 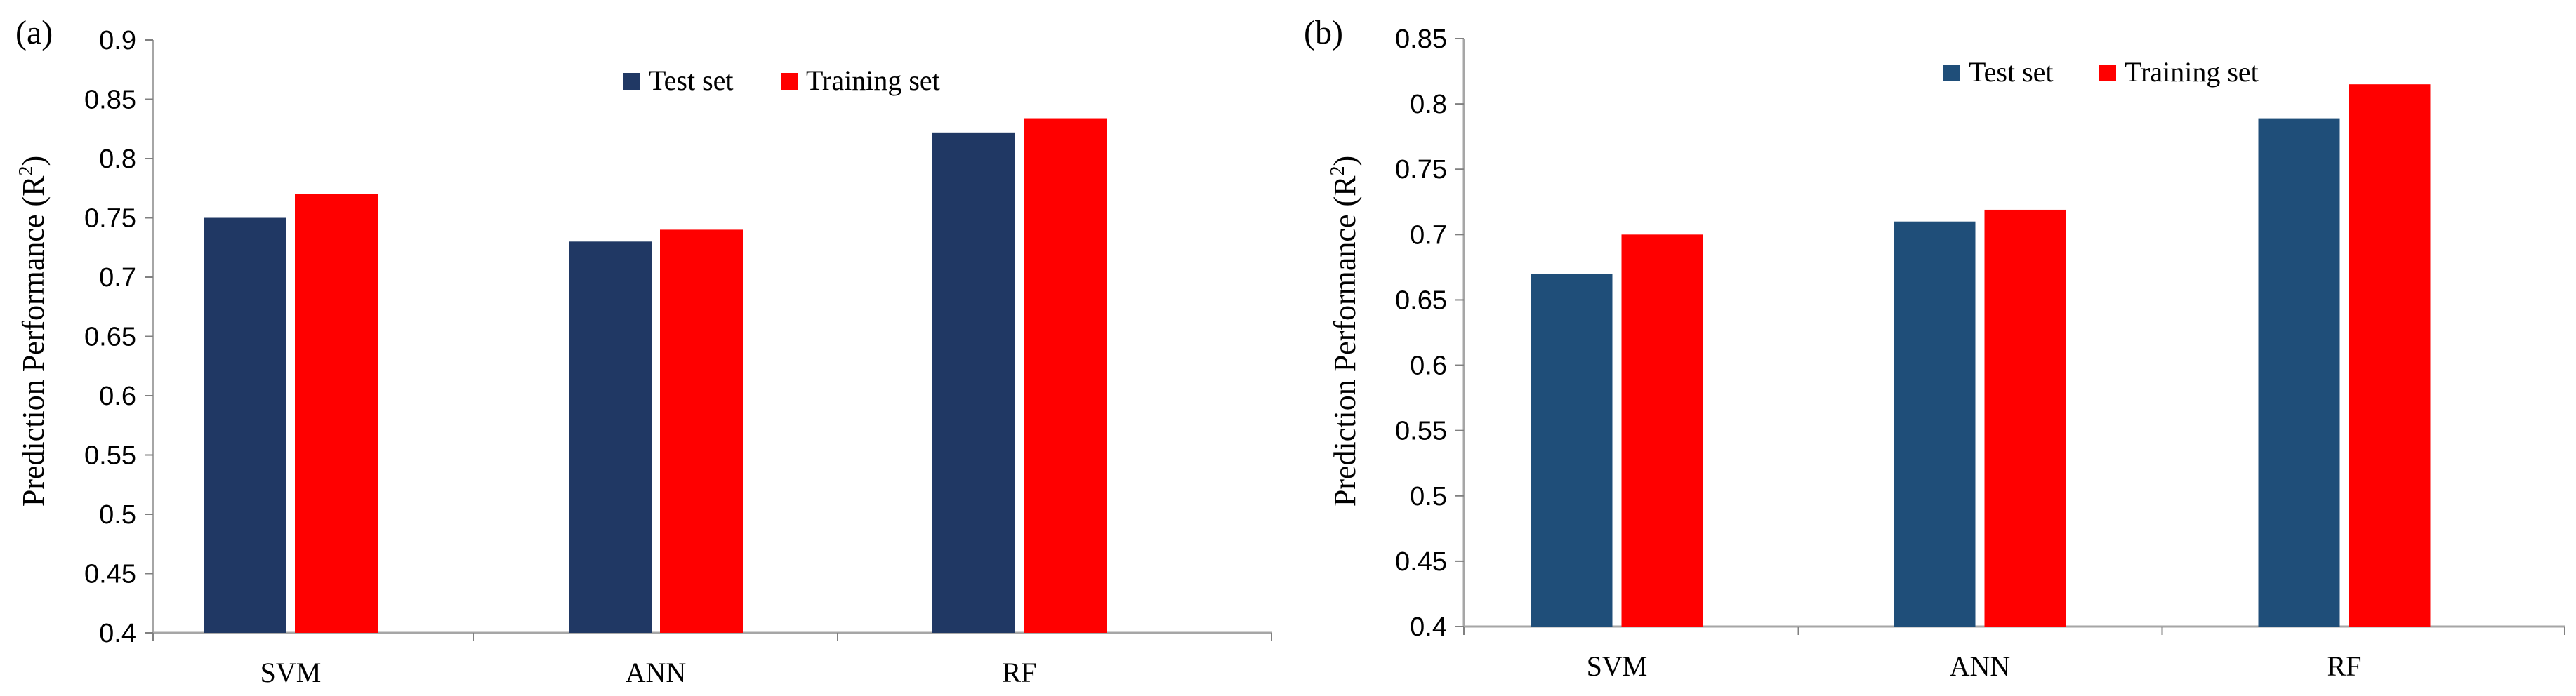 What do you see at coordinates (110, 575) in the screenshot?
I see `y-tick-label-a: 0.45` at bounding box center [110, 575].